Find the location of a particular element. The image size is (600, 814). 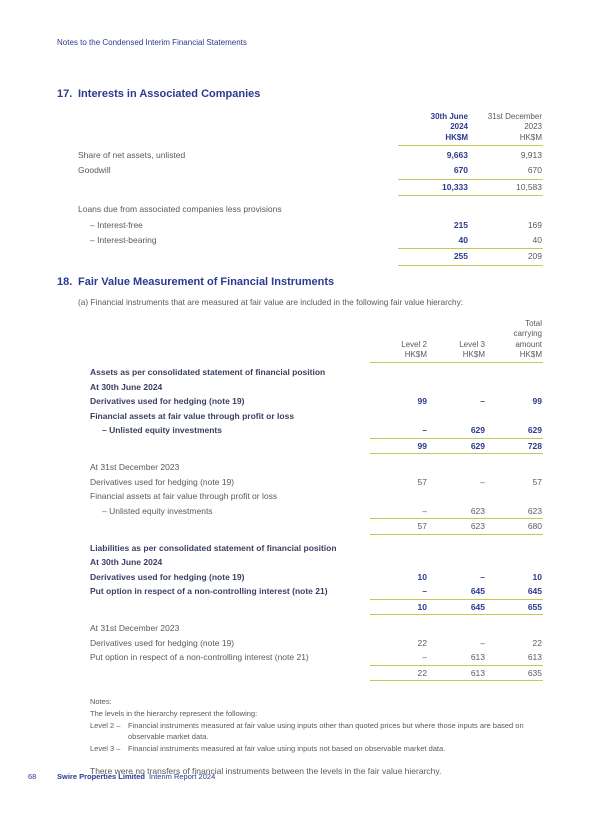

footer-report-title: Interim Report 2024 is located at coordinates (182, 776).